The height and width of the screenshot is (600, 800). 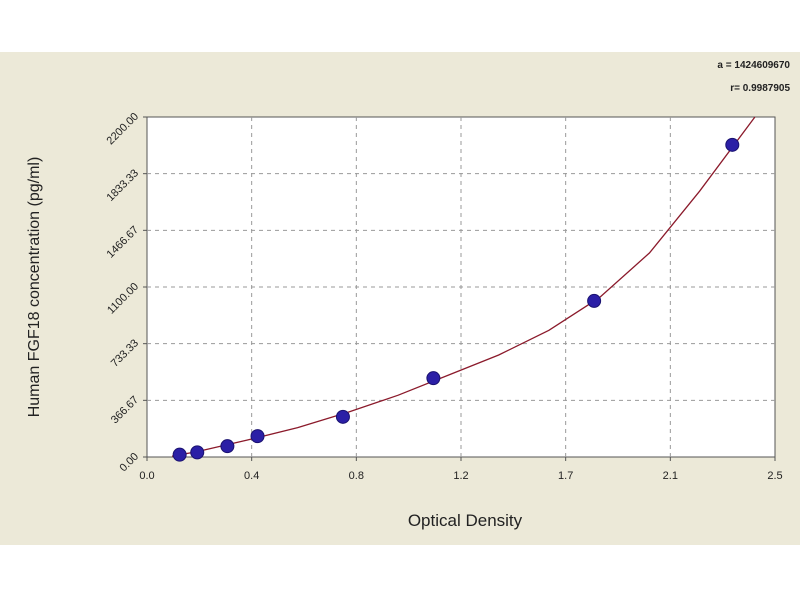 I want to click on x-tick-label: 1.2, so click(x=460, y=476).